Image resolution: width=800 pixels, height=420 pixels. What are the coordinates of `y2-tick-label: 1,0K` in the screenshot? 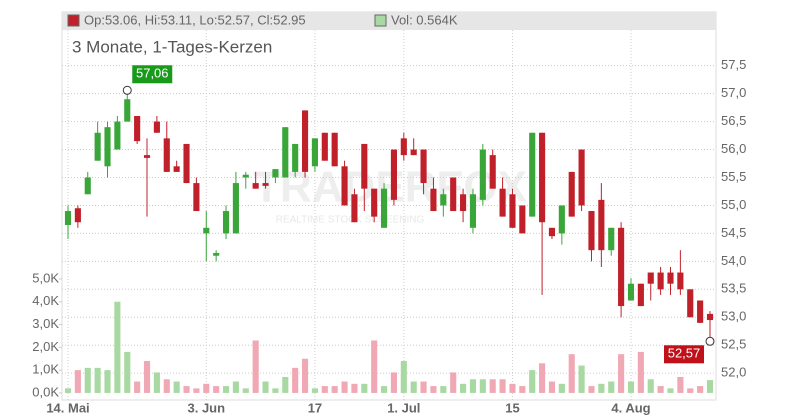 It's located at (45, 369).